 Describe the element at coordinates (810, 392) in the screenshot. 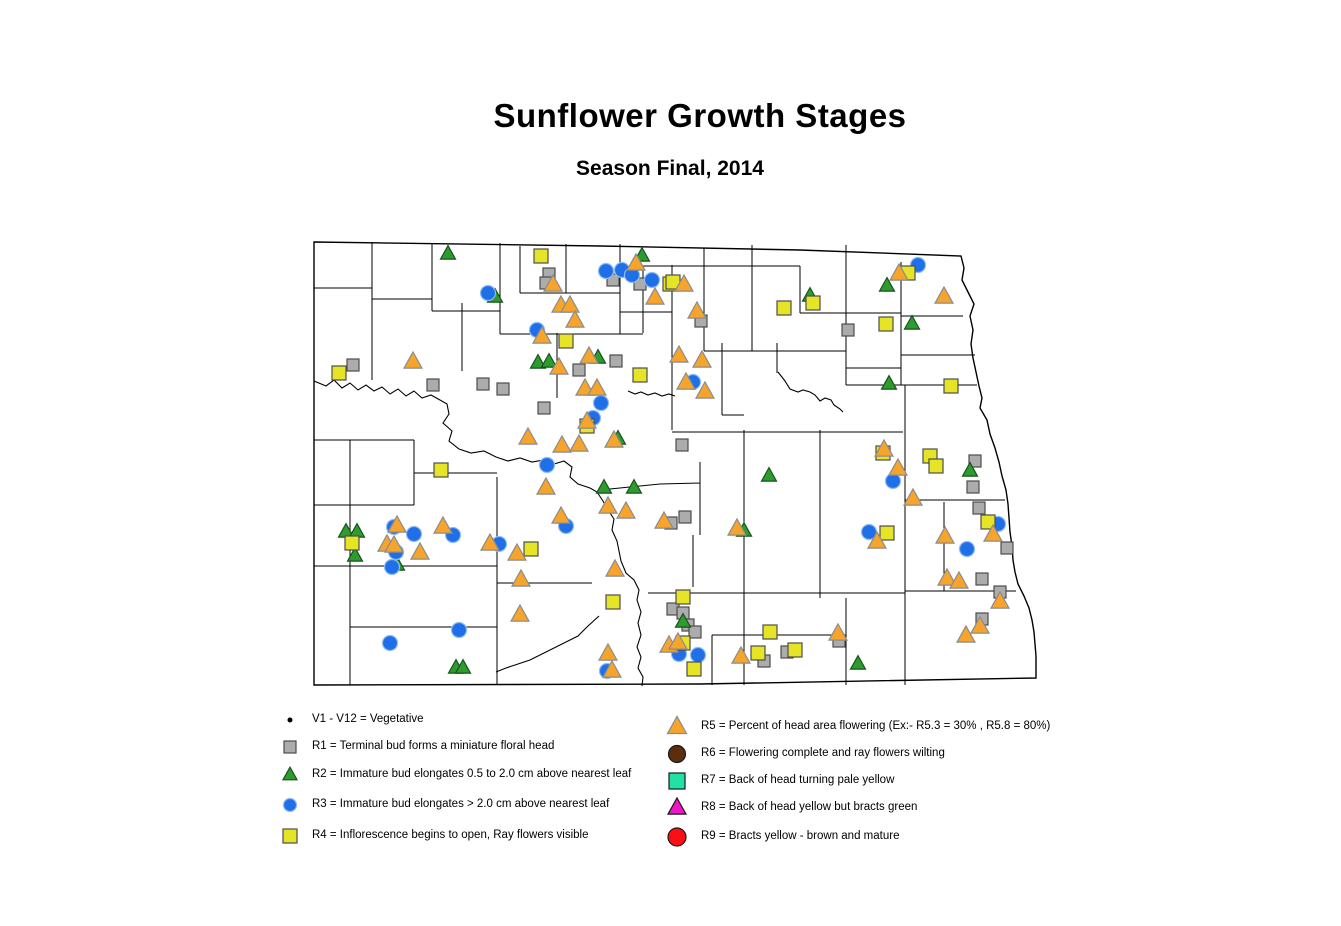

I see `devils-lake-boundary` at that location.